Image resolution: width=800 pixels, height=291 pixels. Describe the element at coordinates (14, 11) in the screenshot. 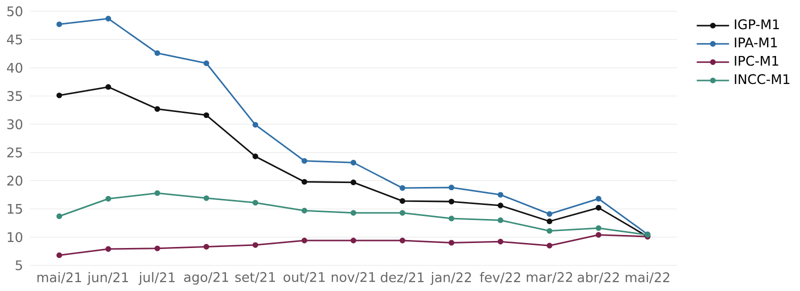

I see `y-tick-label: 50` at that location.